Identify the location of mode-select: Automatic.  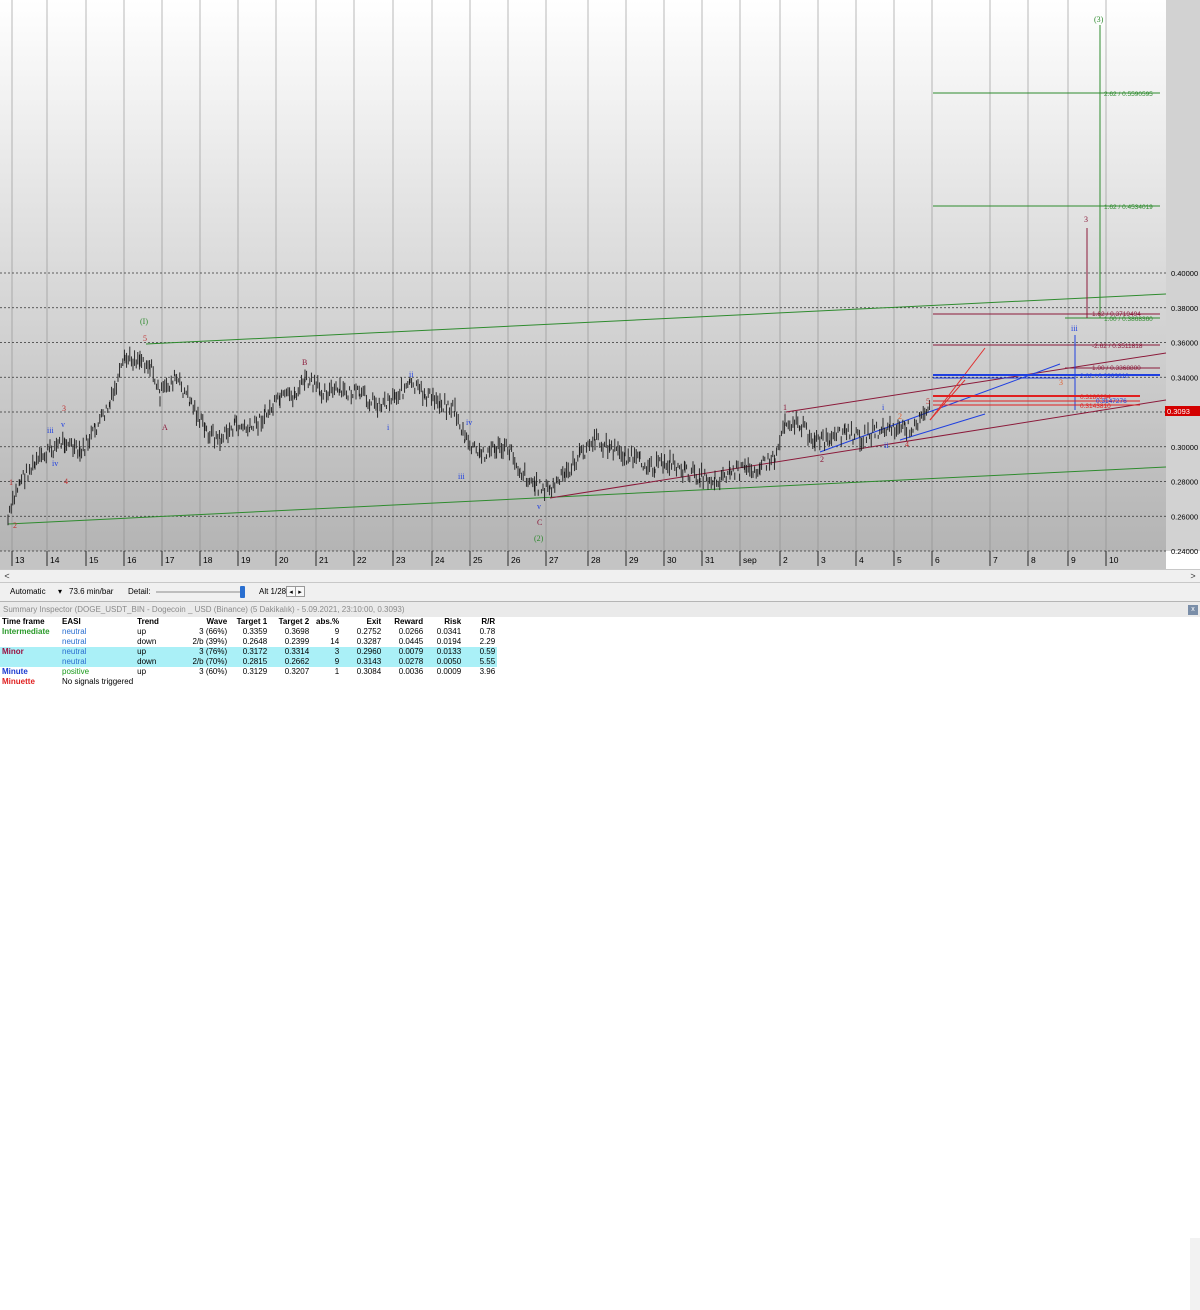
(28, 591).